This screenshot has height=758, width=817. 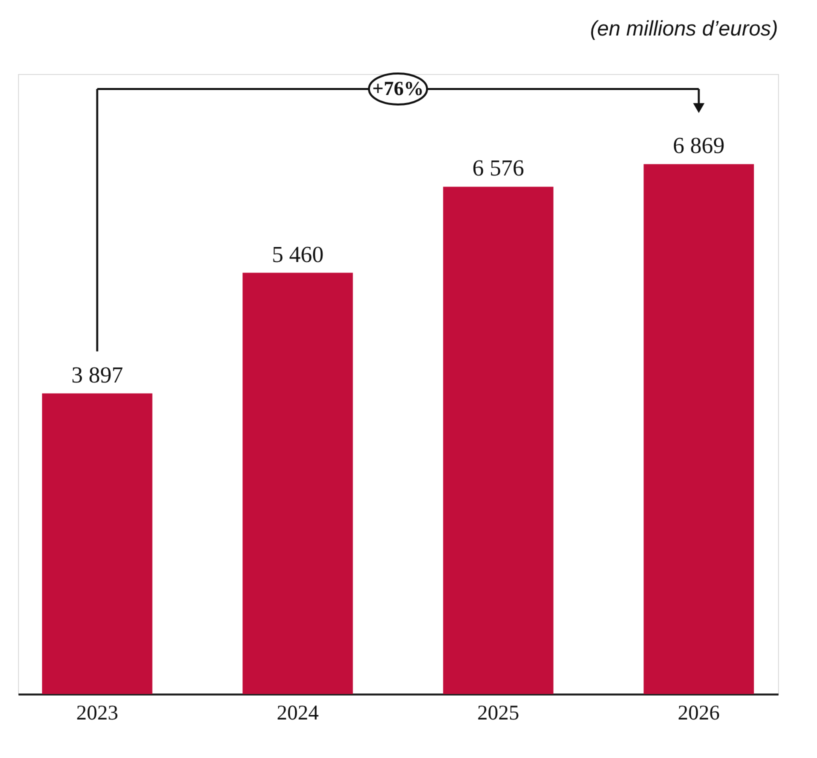 I want to click on text: +76%, so click(x=398, y=89).